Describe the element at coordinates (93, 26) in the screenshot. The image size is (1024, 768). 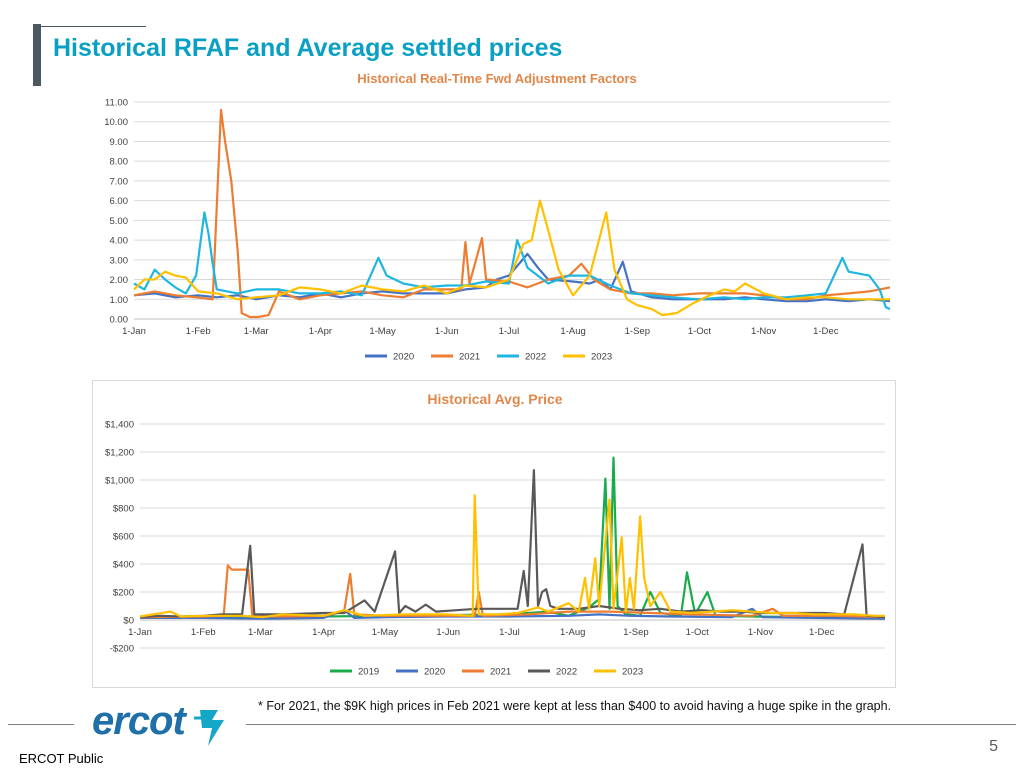
I see `title-accent-rule` at that location.